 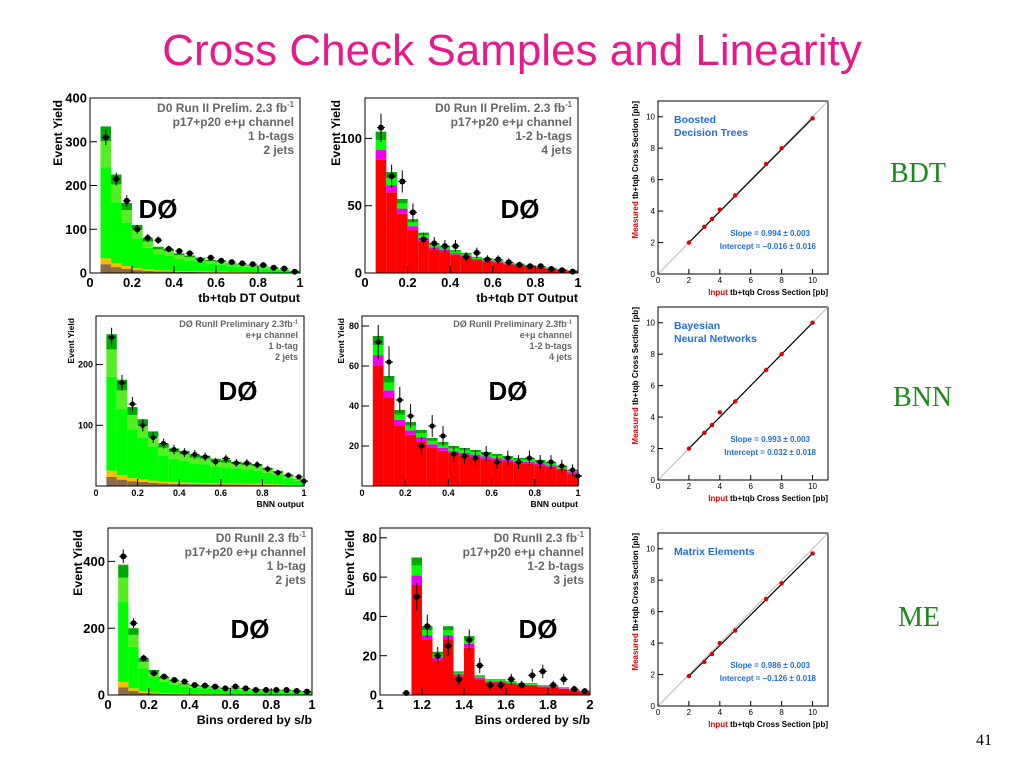 I want to click on y-tick-label: 2, so click(x=653, y=449).